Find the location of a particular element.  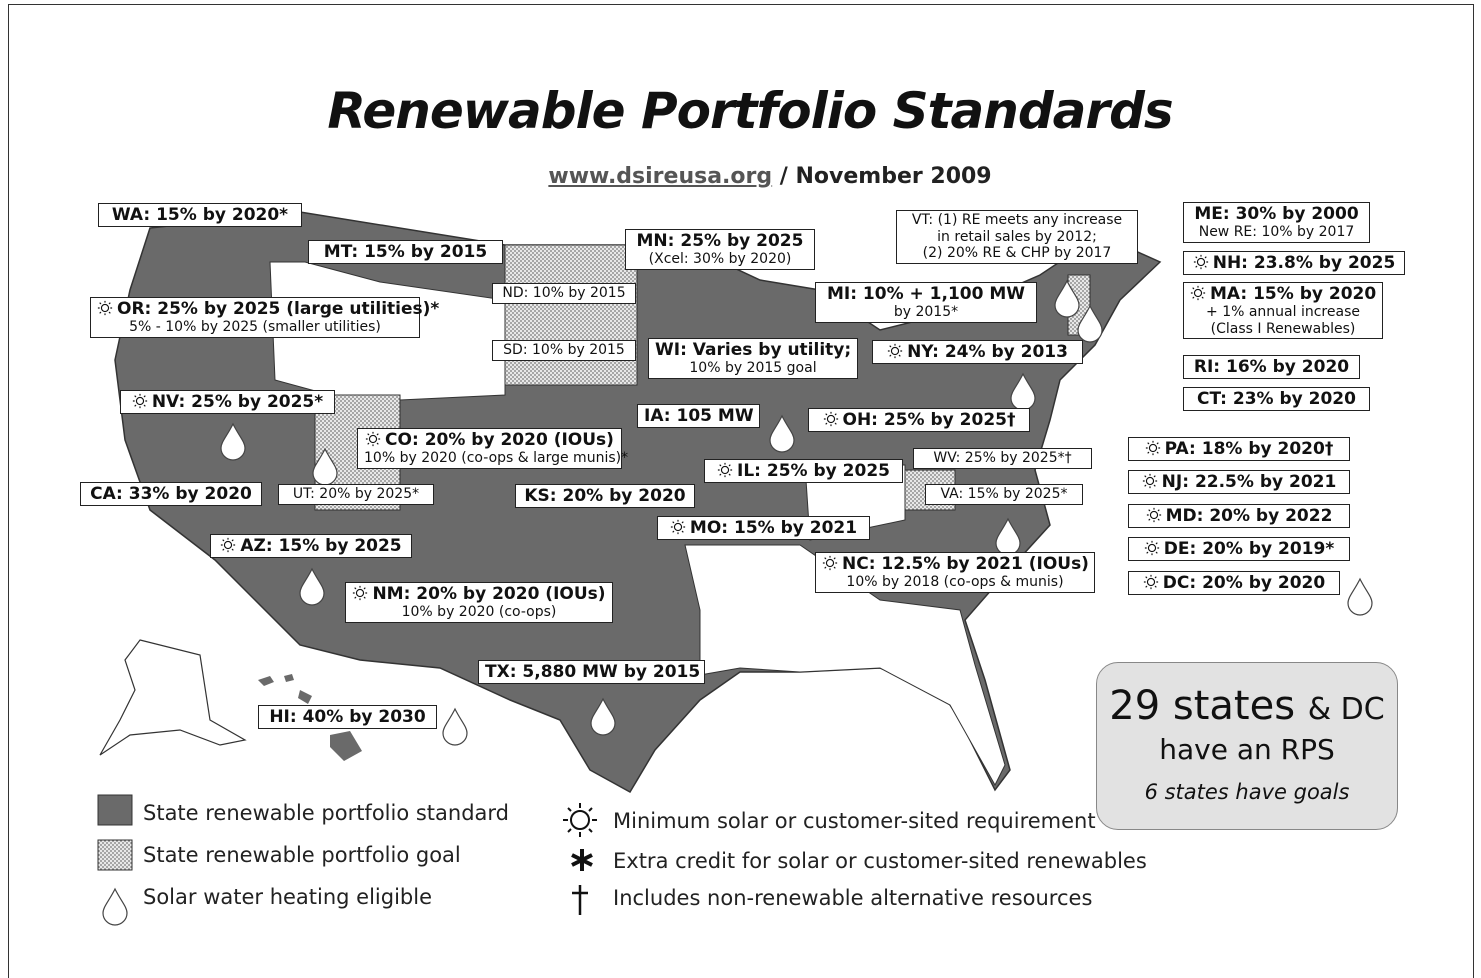

label-line: NJ: 22.5% by 2021 is located at coordinates (1239, 482).